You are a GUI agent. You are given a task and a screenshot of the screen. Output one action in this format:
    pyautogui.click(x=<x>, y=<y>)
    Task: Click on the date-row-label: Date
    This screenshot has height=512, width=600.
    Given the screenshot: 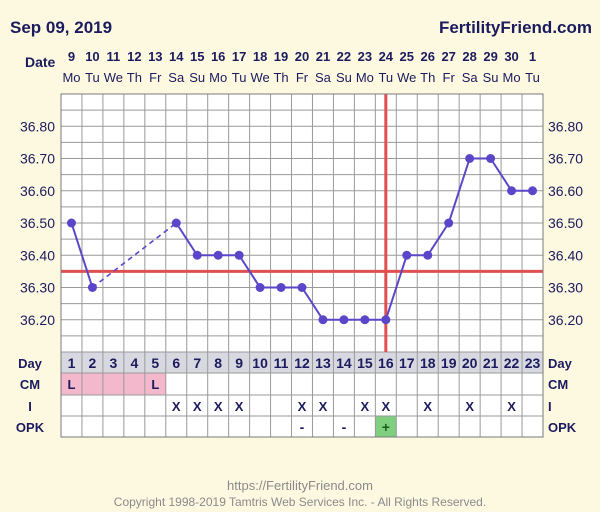 What is the action you would take?
    pyautogui.click(x=40, y=62)
    